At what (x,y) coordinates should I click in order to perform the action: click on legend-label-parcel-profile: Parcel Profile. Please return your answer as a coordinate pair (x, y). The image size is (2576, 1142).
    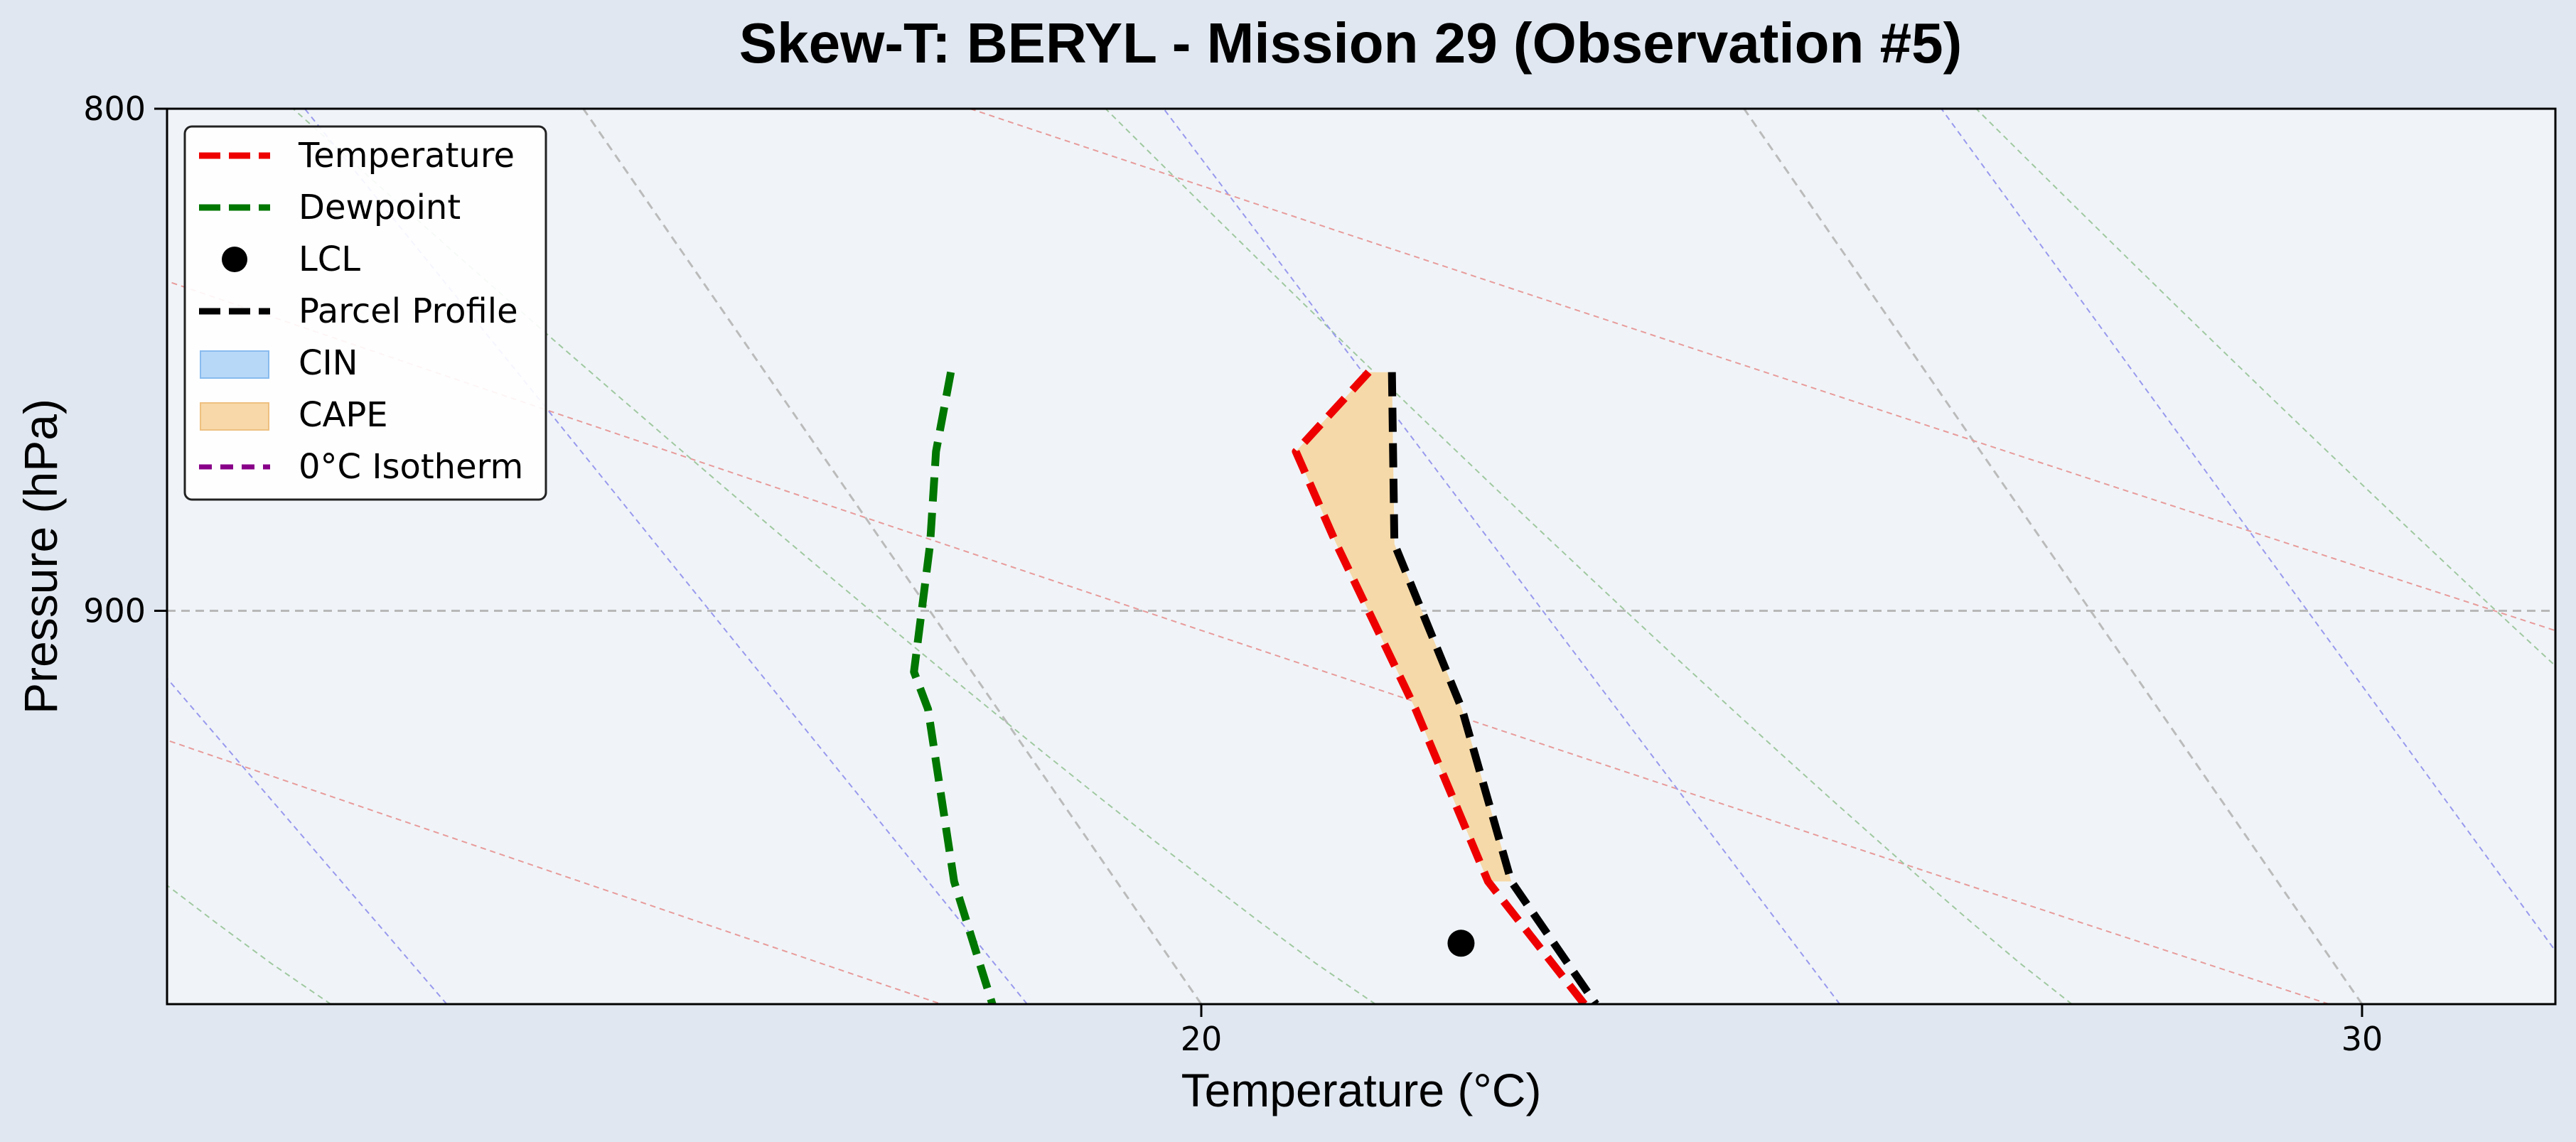
    Looking at the image, I should click on (408, 311).